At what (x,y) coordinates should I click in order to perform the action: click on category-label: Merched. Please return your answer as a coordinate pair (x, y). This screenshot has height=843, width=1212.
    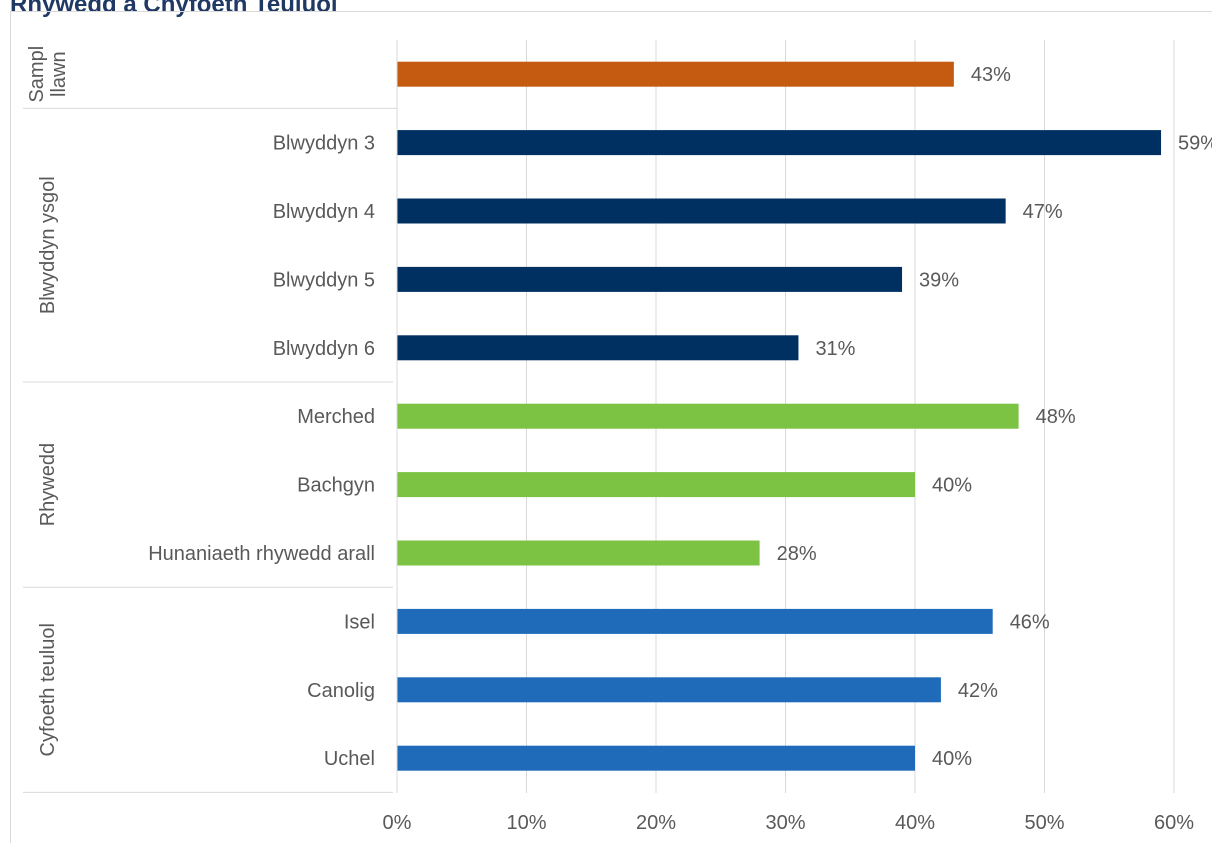
    Looking at the image, I should click on (336, 417).